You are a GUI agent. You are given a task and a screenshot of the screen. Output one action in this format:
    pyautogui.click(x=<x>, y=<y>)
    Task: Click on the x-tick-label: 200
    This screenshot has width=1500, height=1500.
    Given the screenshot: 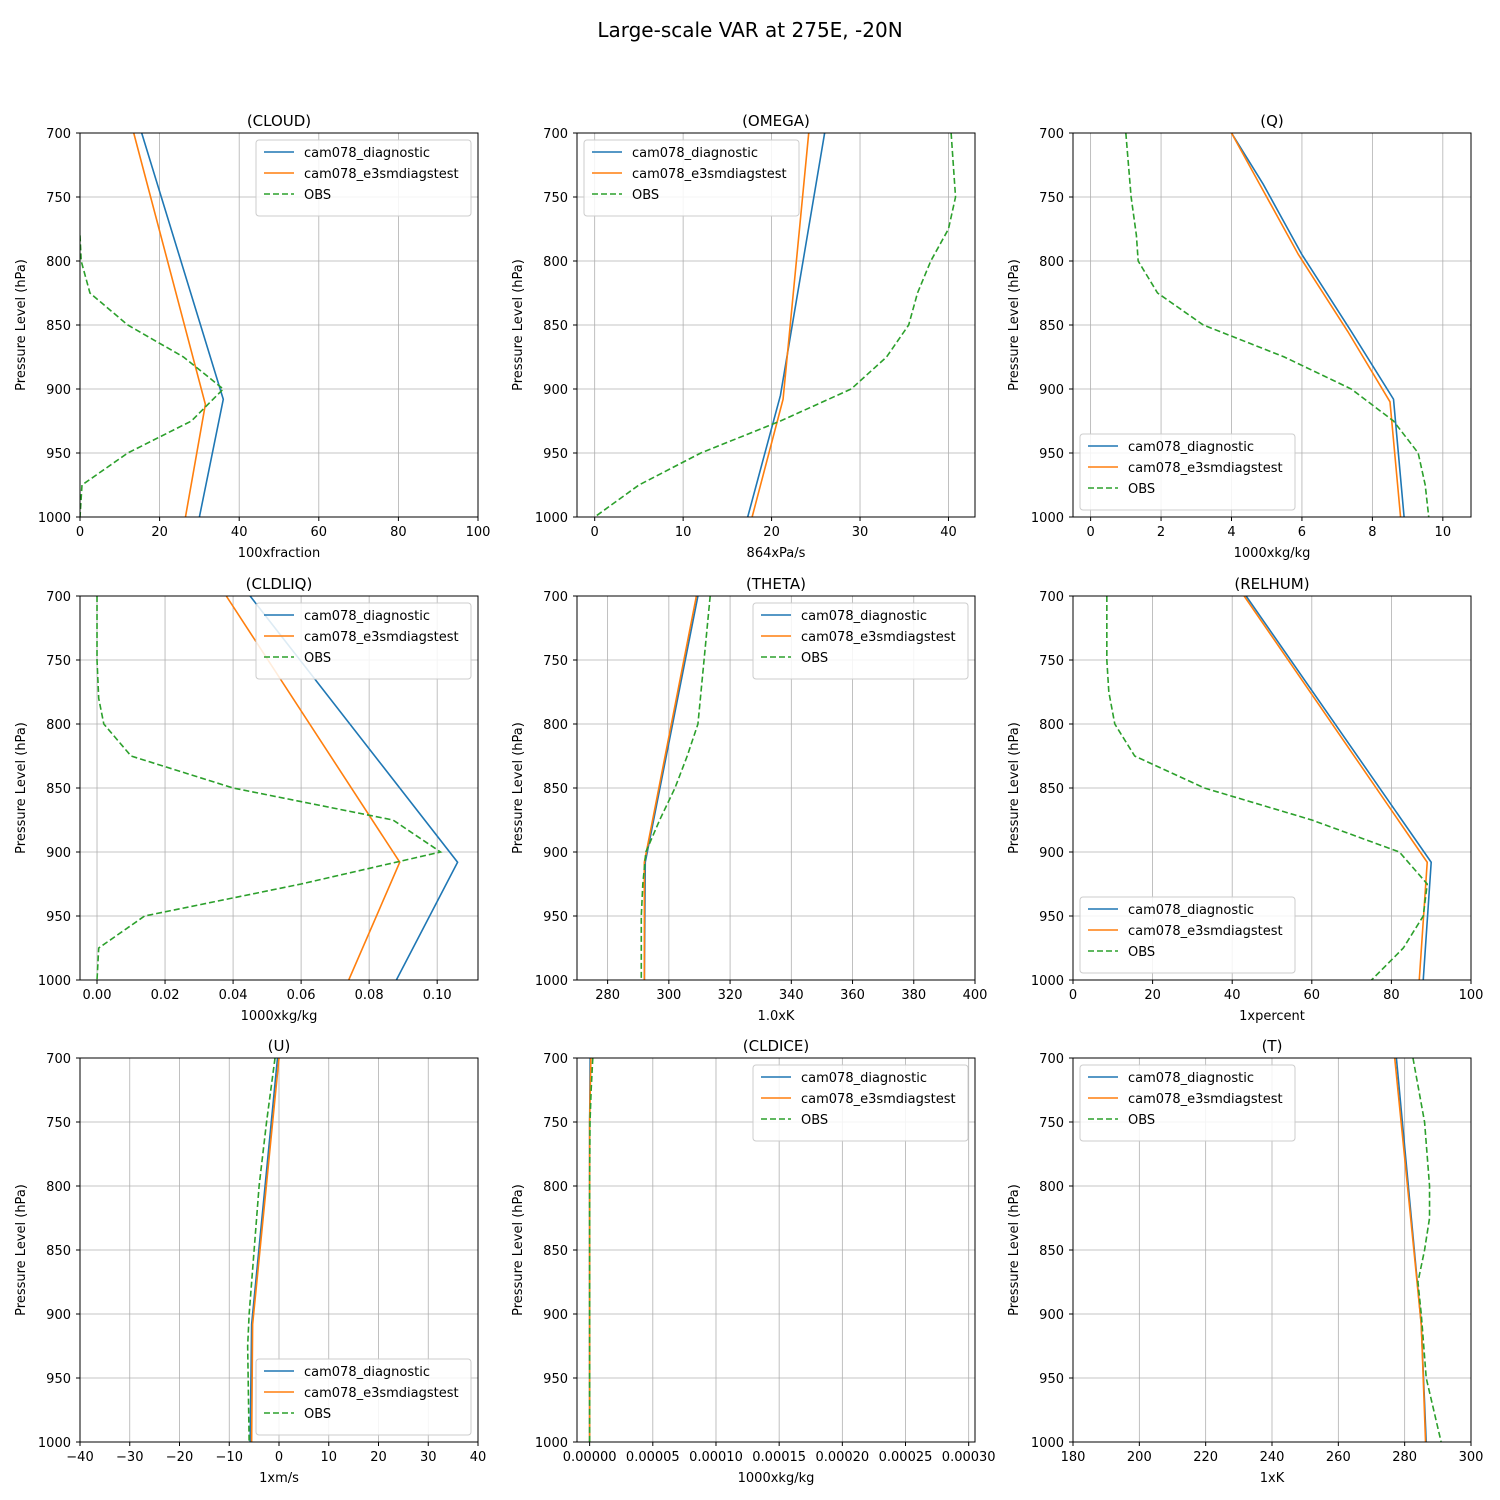 What is the action you would take?
    pyautogui.click(x=1139, y=1457)
    